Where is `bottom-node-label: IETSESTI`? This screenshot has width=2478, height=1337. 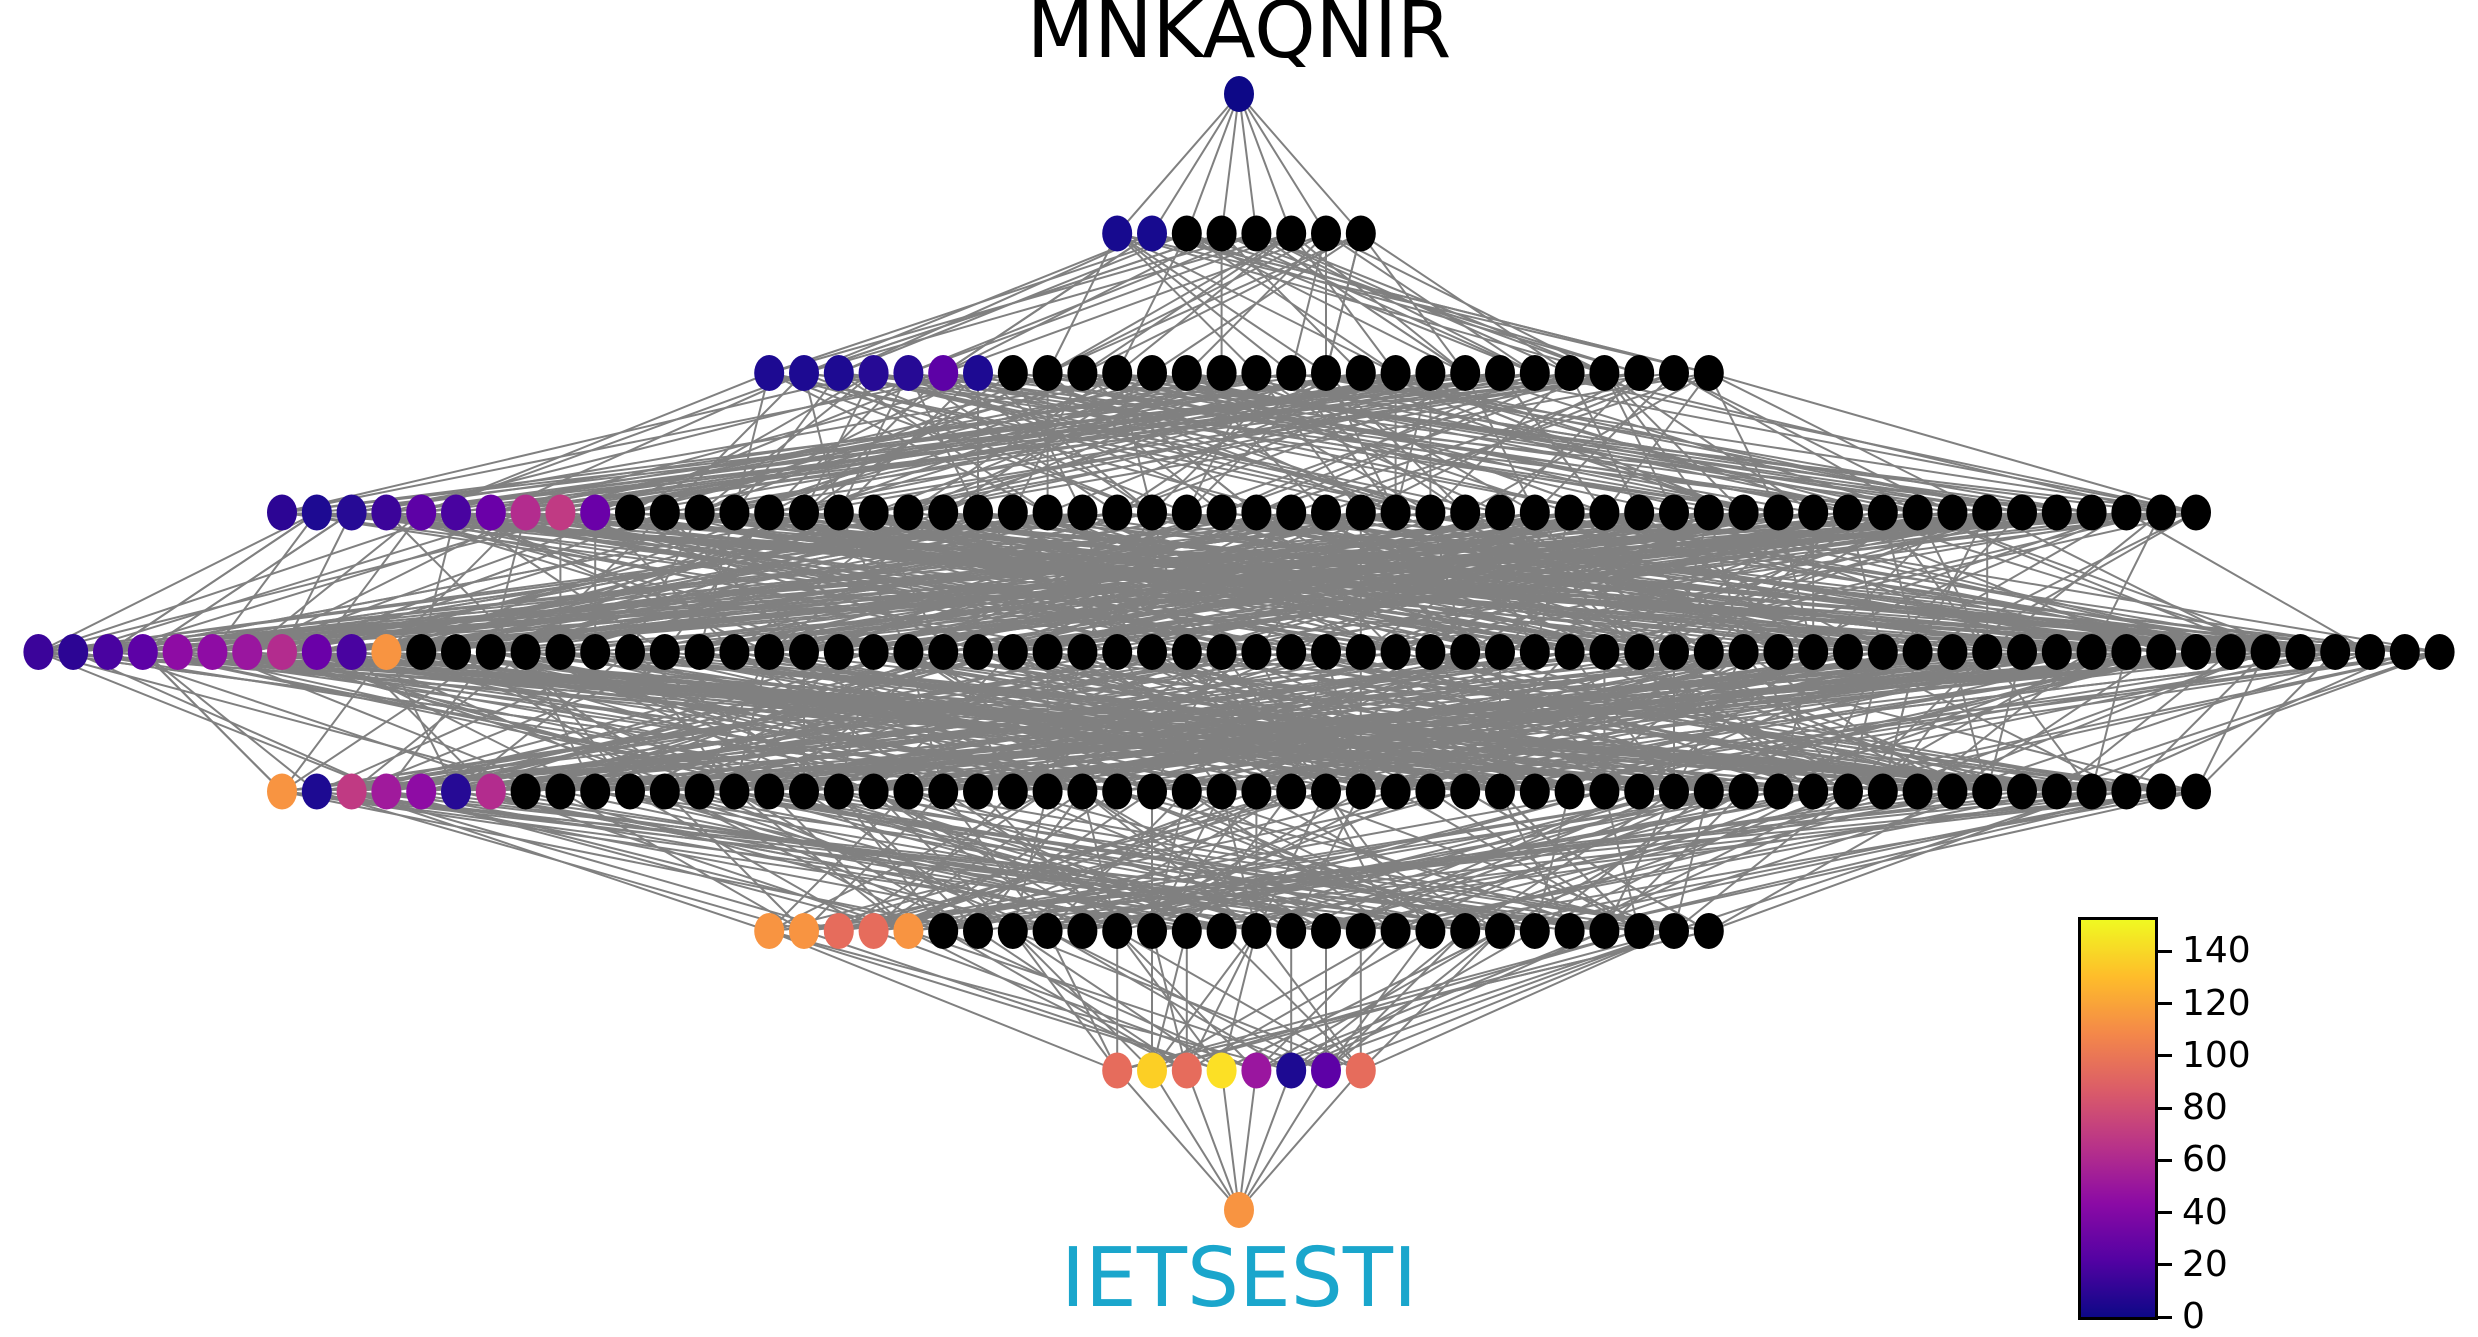 bottom-node-label: IETSESTI is located at coordinates (1239, 1278).